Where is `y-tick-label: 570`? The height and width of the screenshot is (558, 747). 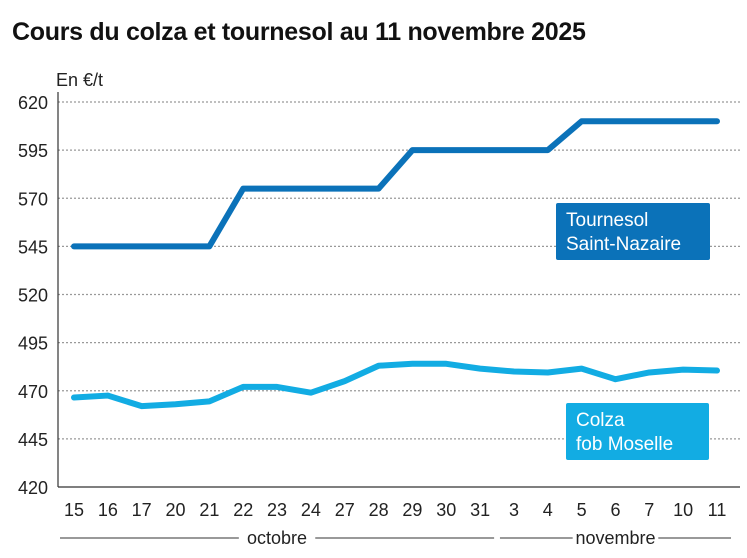 y-tick-label: 570 is located at coordinates (33, 199).